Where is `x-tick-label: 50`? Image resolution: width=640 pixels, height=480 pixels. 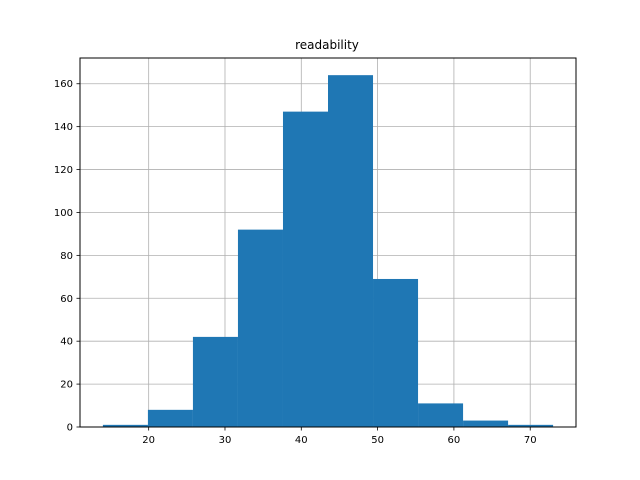
x-tick-label: 50 is located at coordinates (377, 440).